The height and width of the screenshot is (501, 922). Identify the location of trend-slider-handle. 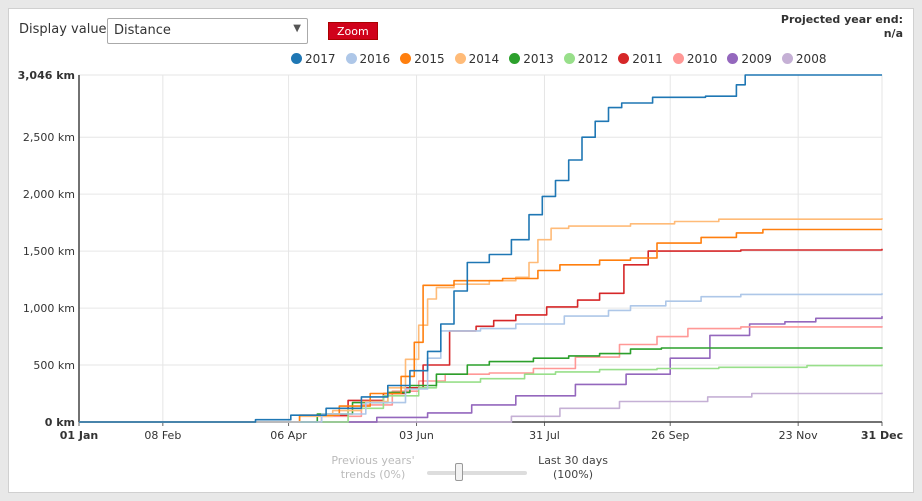
(459, 472).